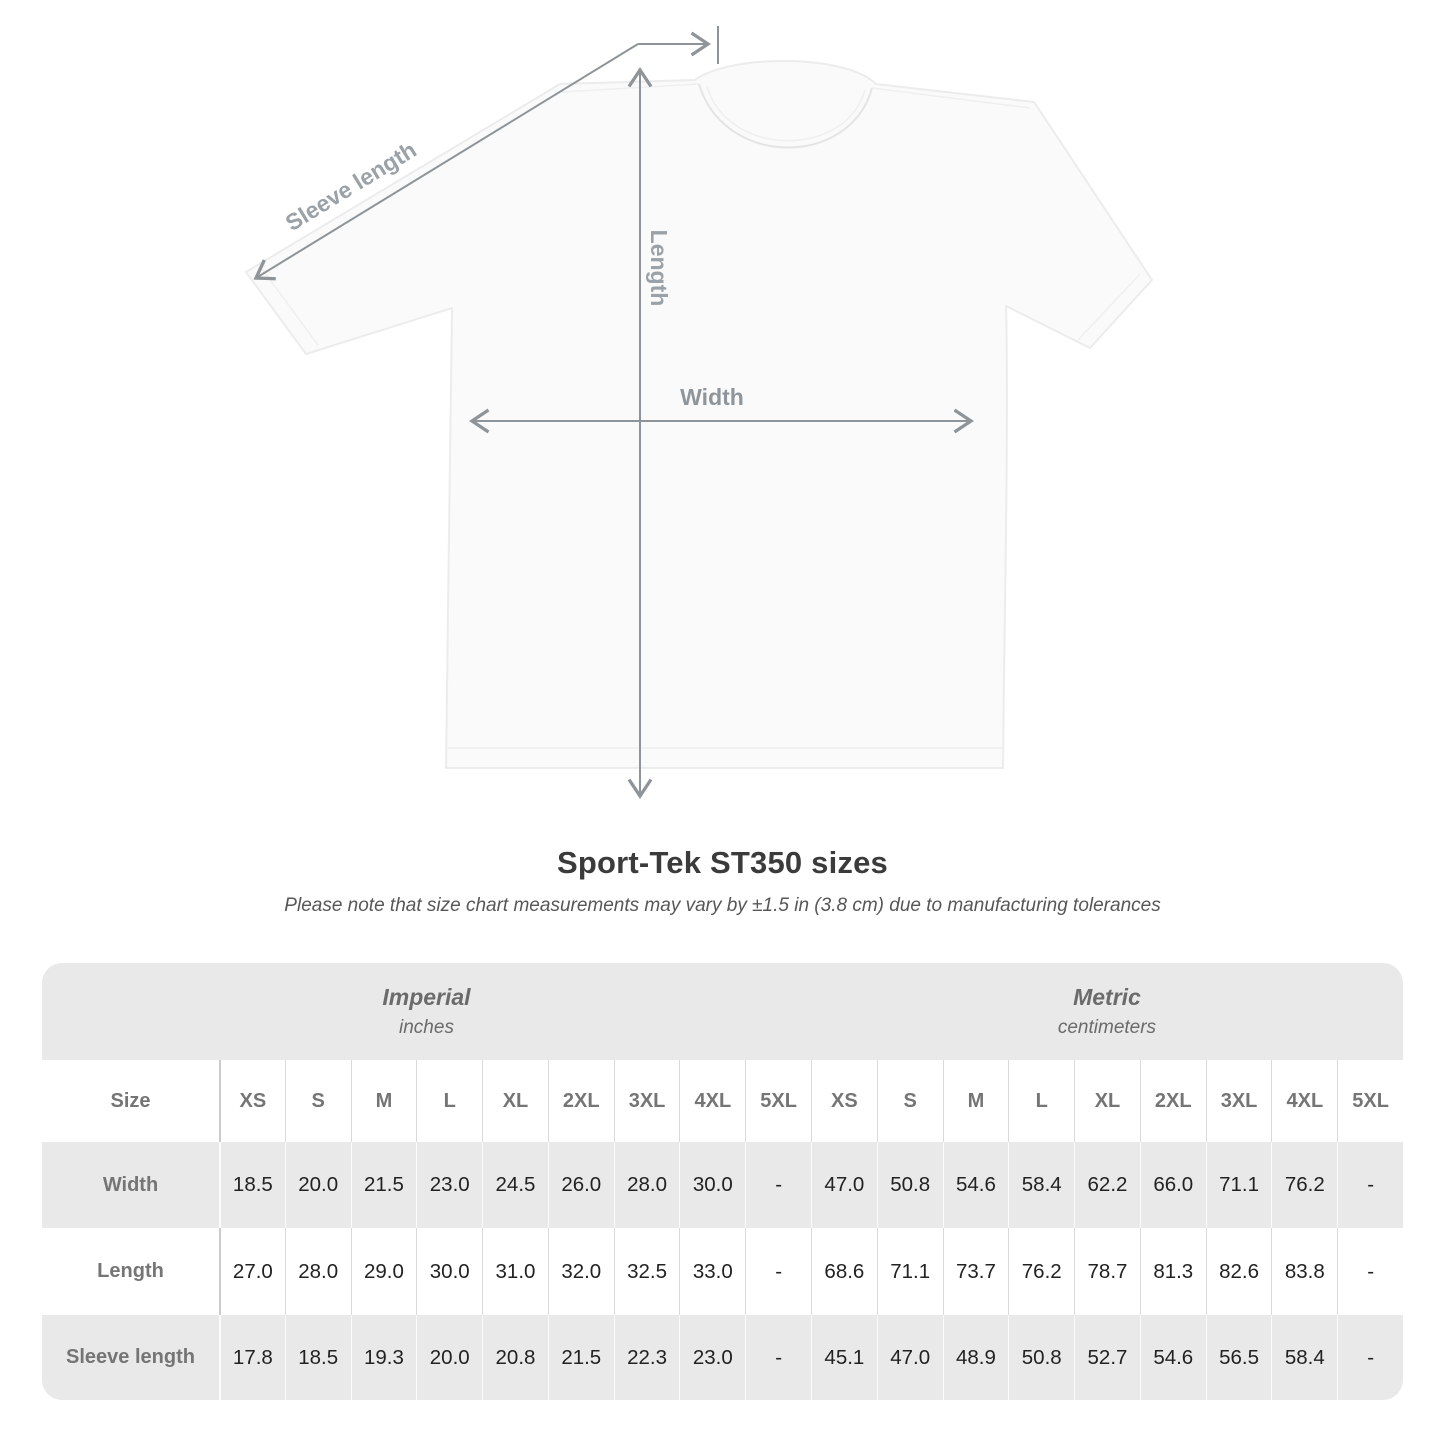  Describe the element at coordinates (130, 1184) in the screenshot. I see `measurement-label: Width` at that location.